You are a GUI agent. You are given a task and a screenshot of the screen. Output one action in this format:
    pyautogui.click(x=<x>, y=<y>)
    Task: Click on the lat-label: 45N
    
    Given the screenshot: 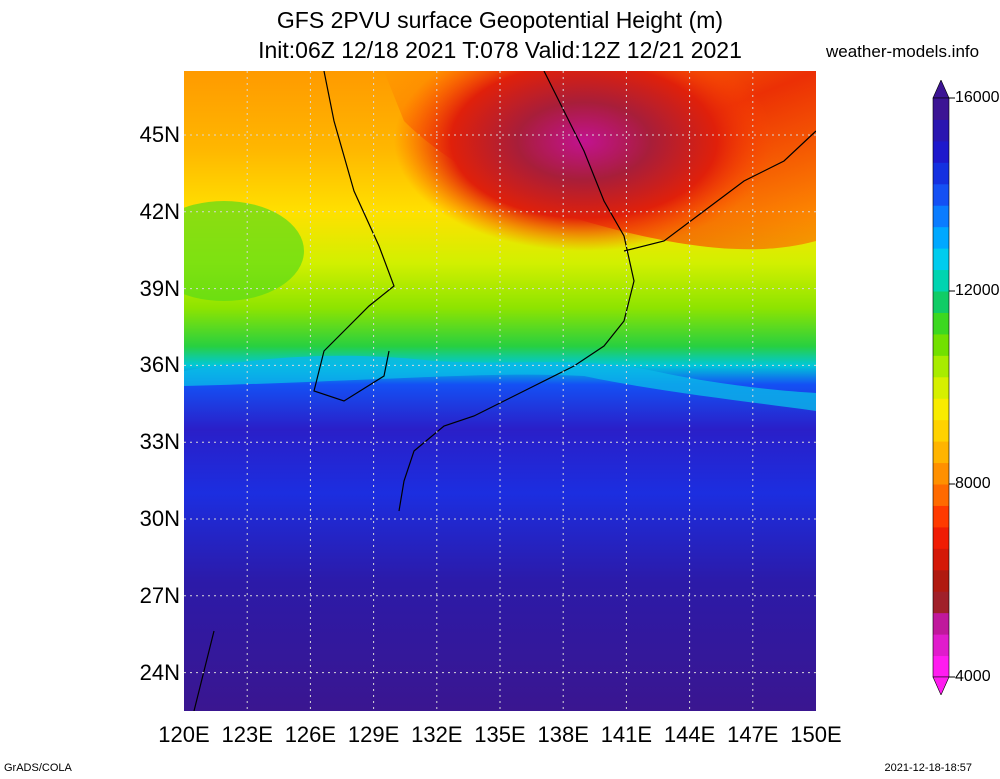 What is the action you would take?
    pyautogui.click(x=159, y=134)
    